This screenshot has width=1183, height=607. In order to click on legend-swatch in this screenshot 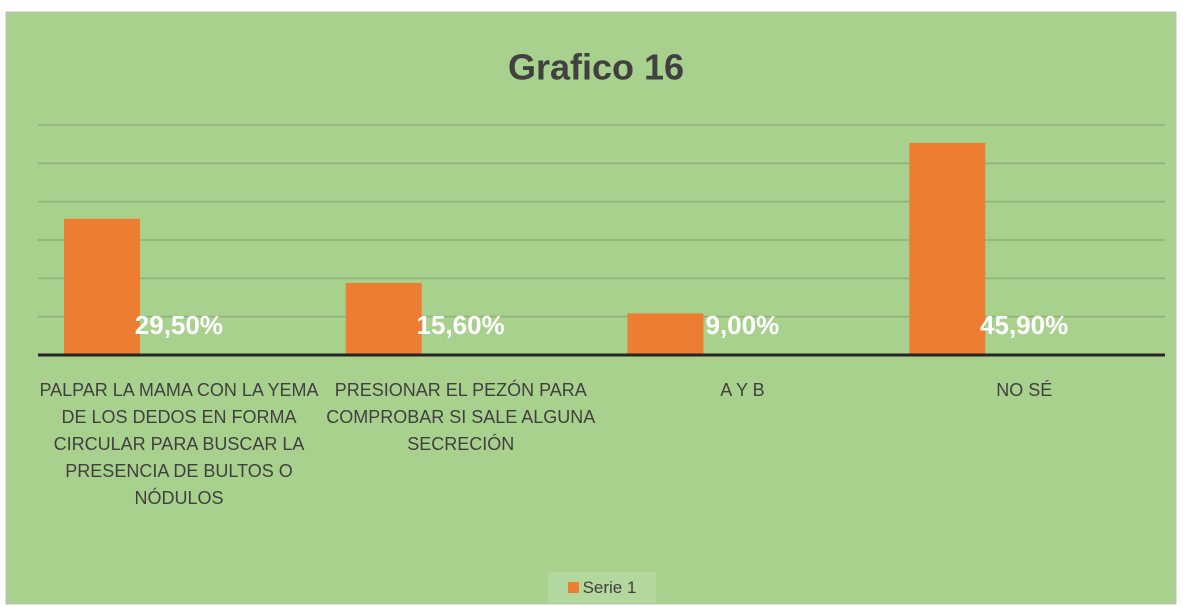, I will do `click(573, 587)`.